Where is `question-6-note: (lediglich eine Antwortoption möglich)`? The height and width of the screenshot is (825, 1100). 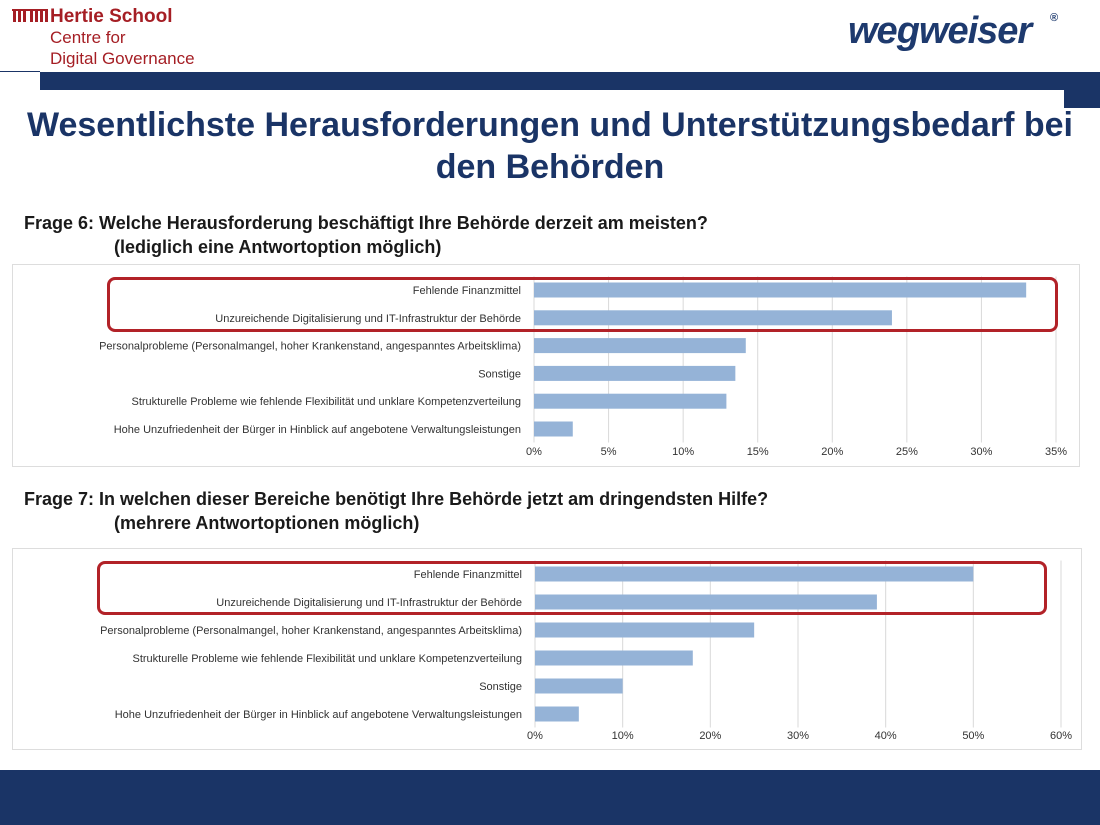 question-6-note: (lediglich eine Antwortoption möglich) is located at coordinates (278, 247).